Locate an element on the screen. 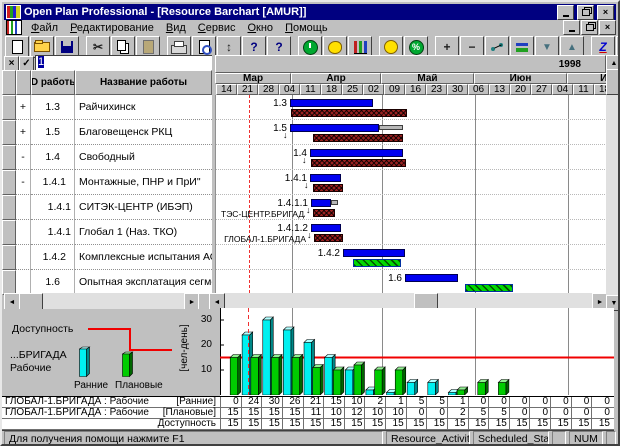 This screenshot has width=620, height=446. baseline-bar-1.4.1.2 is located at coordinates (328, 238).